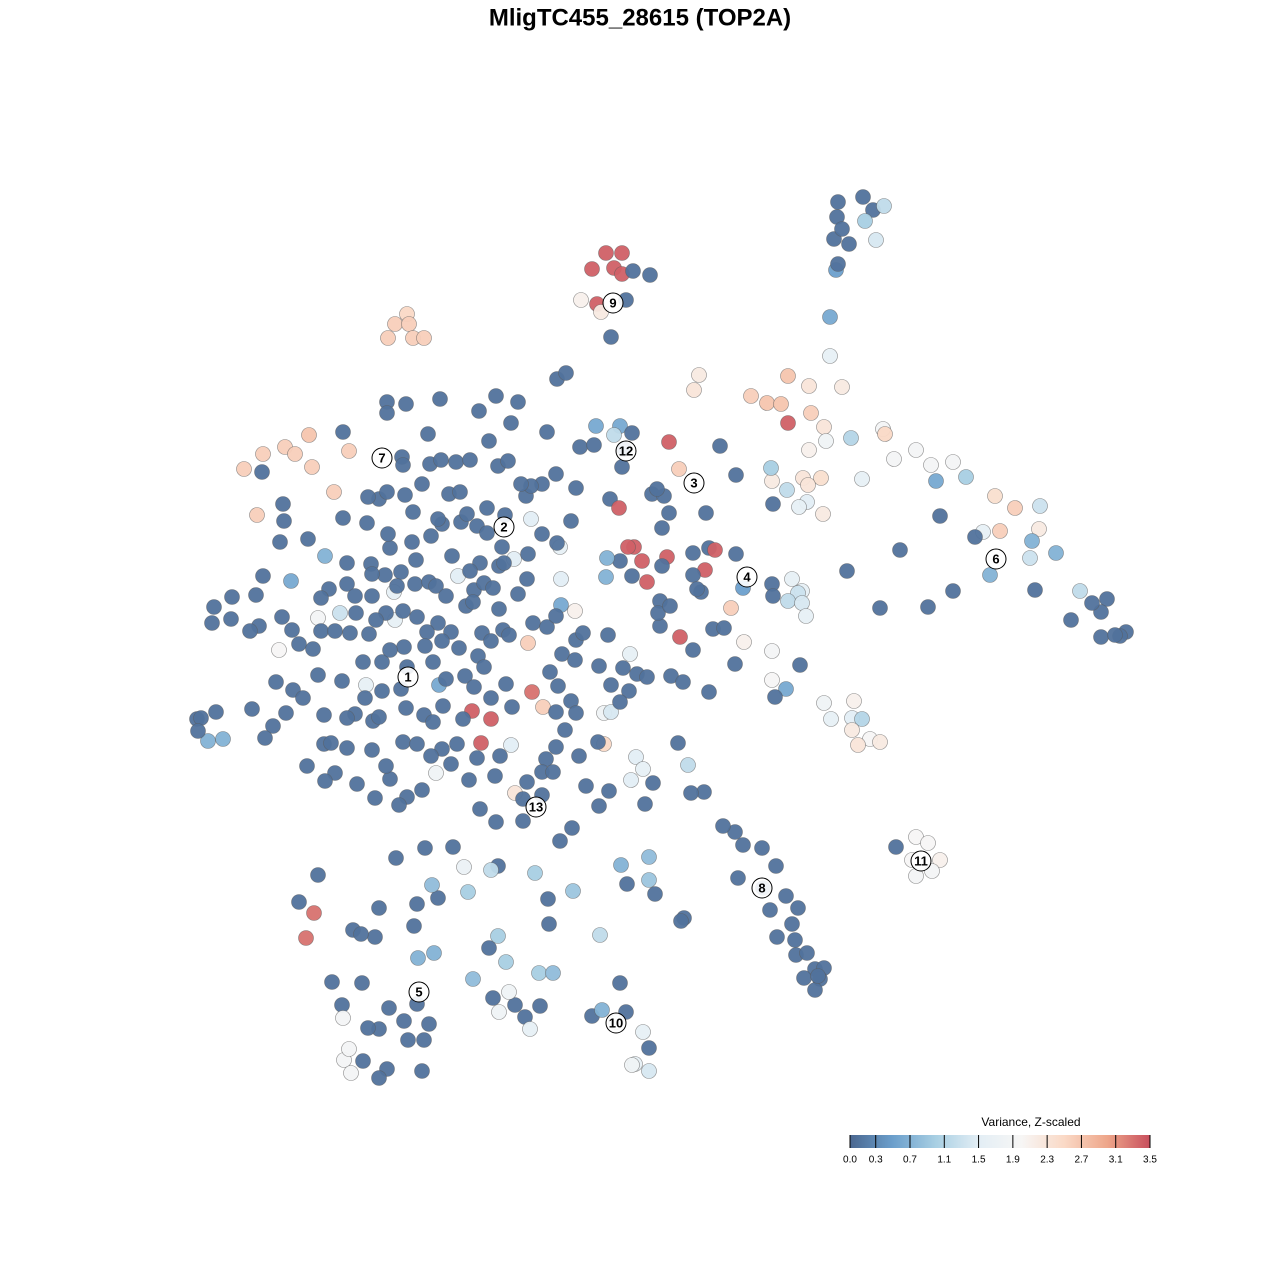 The width and height of the screenshot is (1280, 1280). What do you see at coordinates (910, 1160) in the screenshot?
I see `colorbar-tick-label: 0.7` at bounding box center [910, 1160].